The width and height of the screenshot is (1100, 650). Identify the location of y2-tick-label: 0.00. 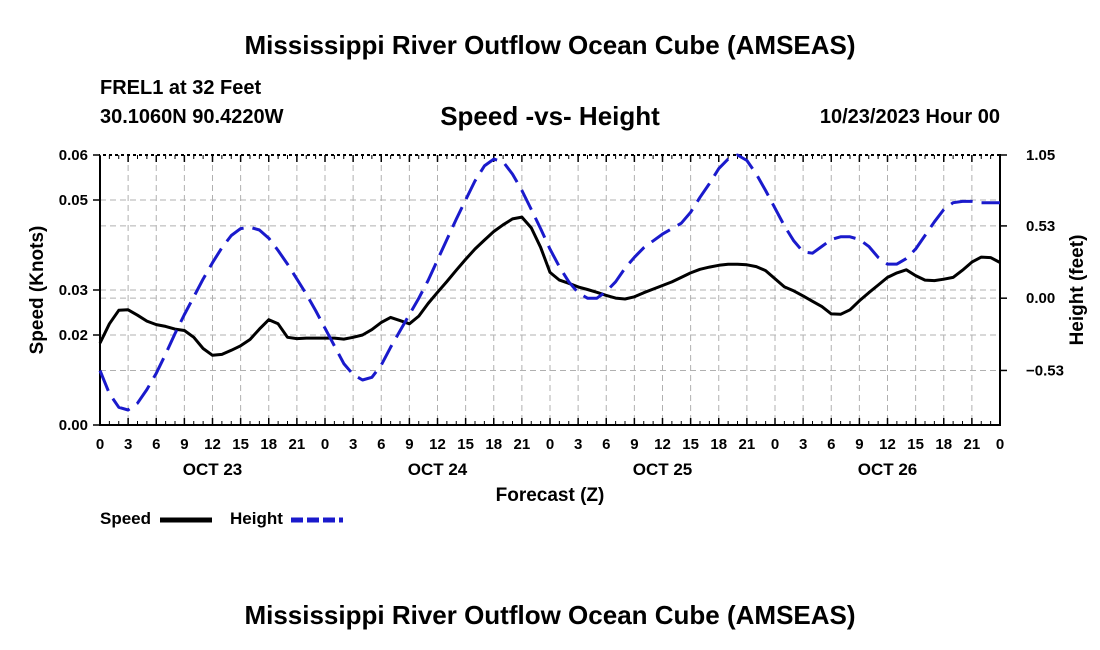
(1040, 298).